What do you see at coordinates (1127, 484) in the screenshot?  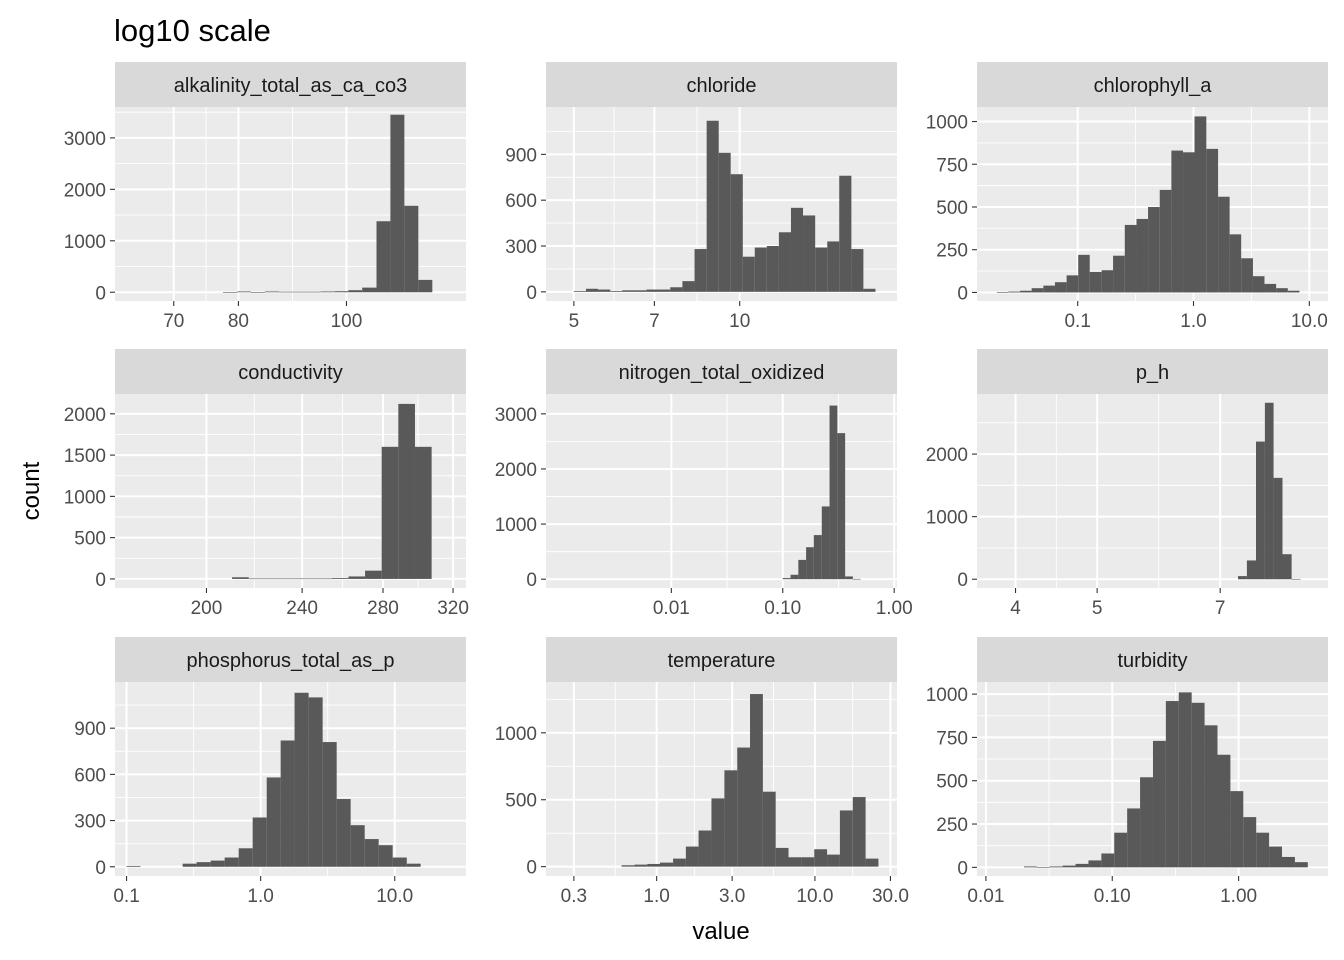 I see `facet-panel: p_h 0 1000 2000 4 5 7` at bounding box center [1127, 484].